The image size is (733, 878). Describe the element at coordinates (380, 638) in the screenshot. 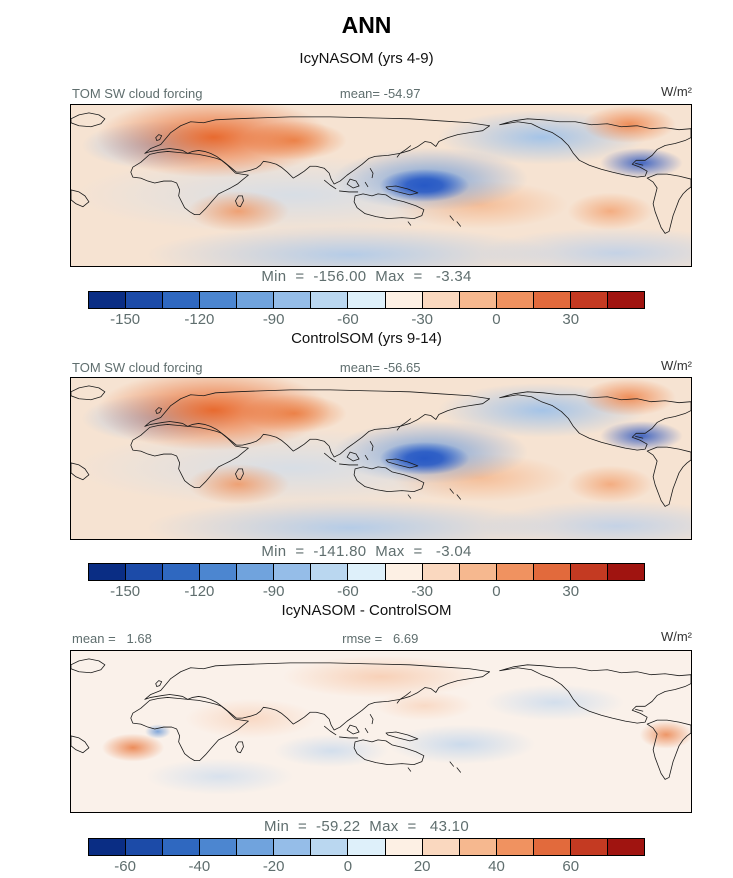

I see `panel3-rmse-label: rmse = 6.69` at that location.